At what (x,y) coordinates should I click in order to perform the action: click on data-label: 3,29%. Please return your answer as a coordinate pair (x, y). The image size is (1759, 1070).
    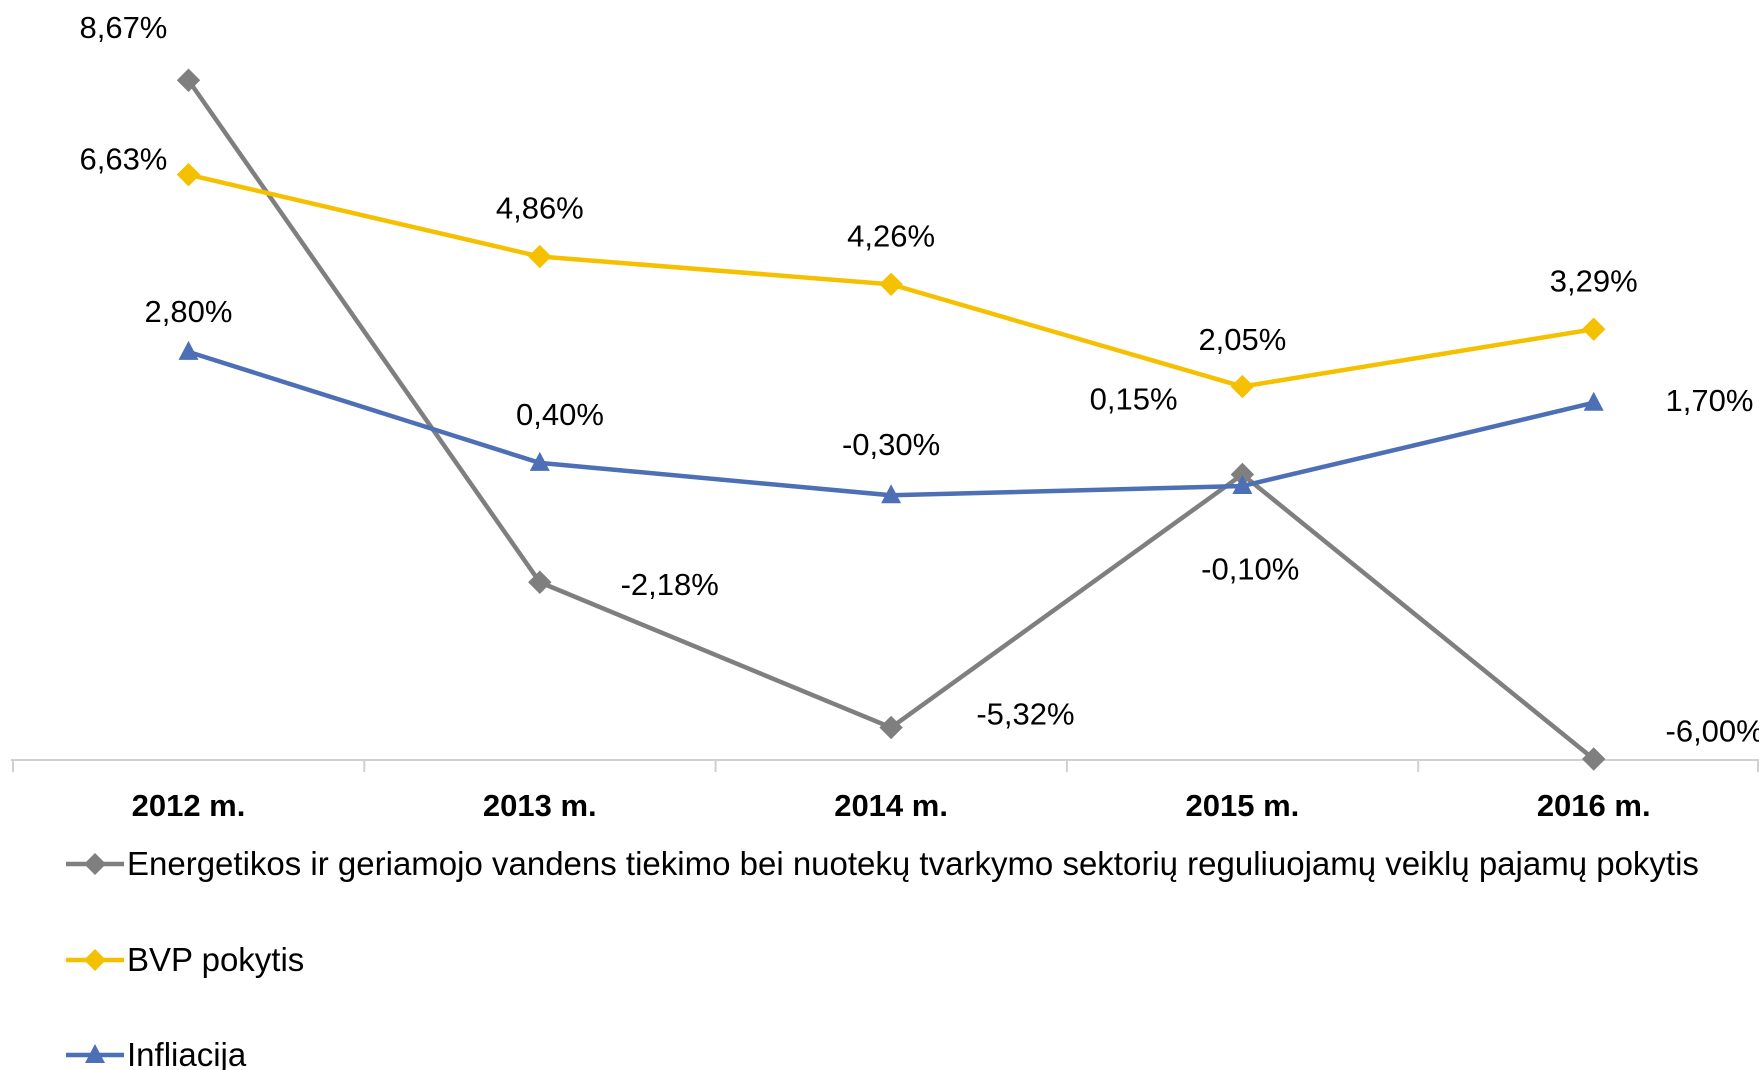
    Looking at the image, I should click on (1594, 280).